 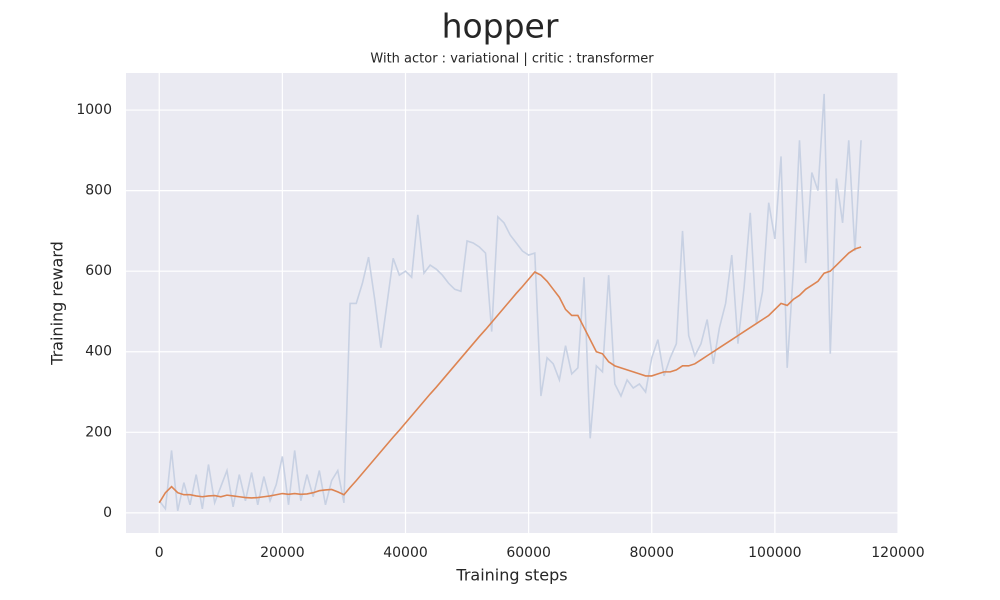 What do you see at coordinates (98, 352) in the screenshot?
I see `y-tick-label: 400` at bounding box center [98, 352].